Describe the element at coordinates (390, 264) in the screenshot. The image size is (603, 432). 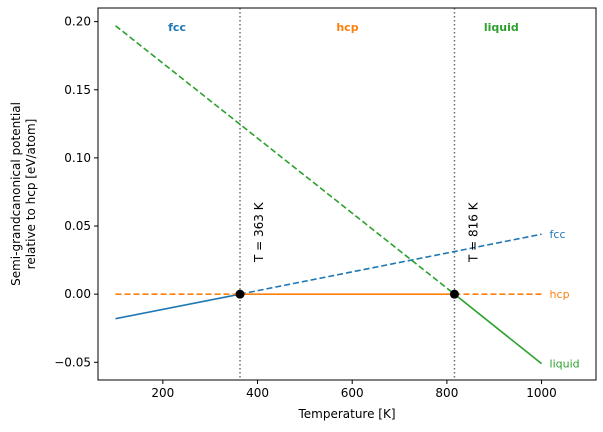
I see `fcc-dashed-line` at that location.